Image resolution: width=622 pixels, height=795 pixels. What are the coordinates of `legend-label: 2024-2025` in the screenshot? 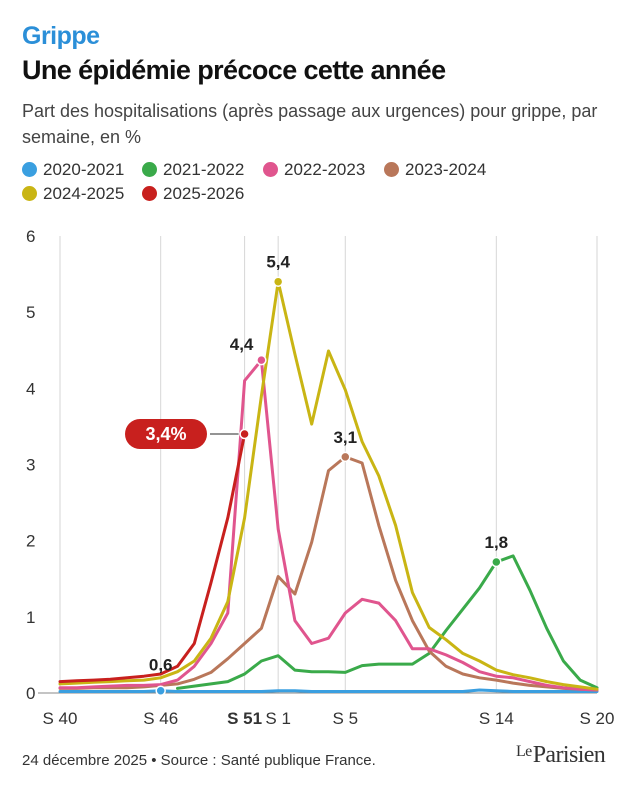 It's located at (84, 193).